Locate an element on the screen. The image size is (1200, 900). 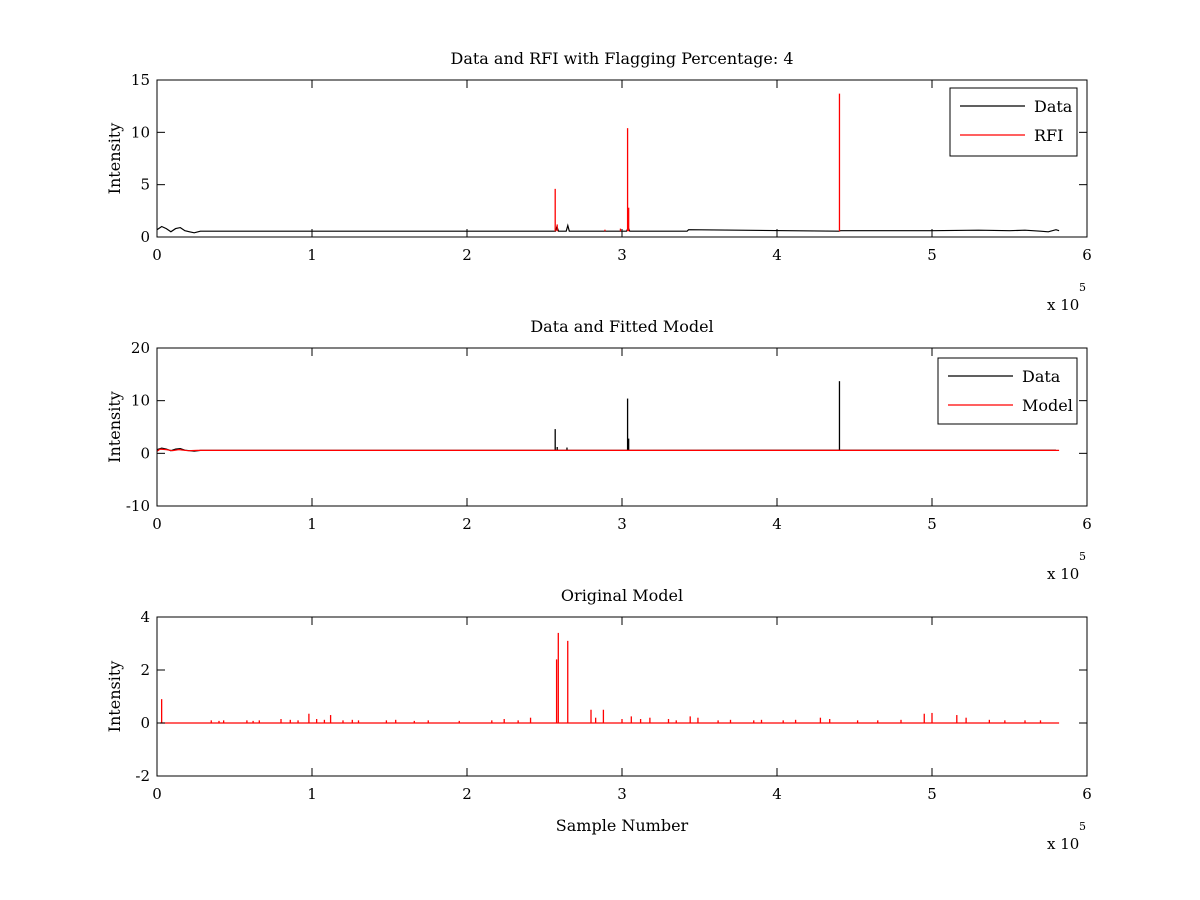
series-data-line is located at coordinates (608, 228).